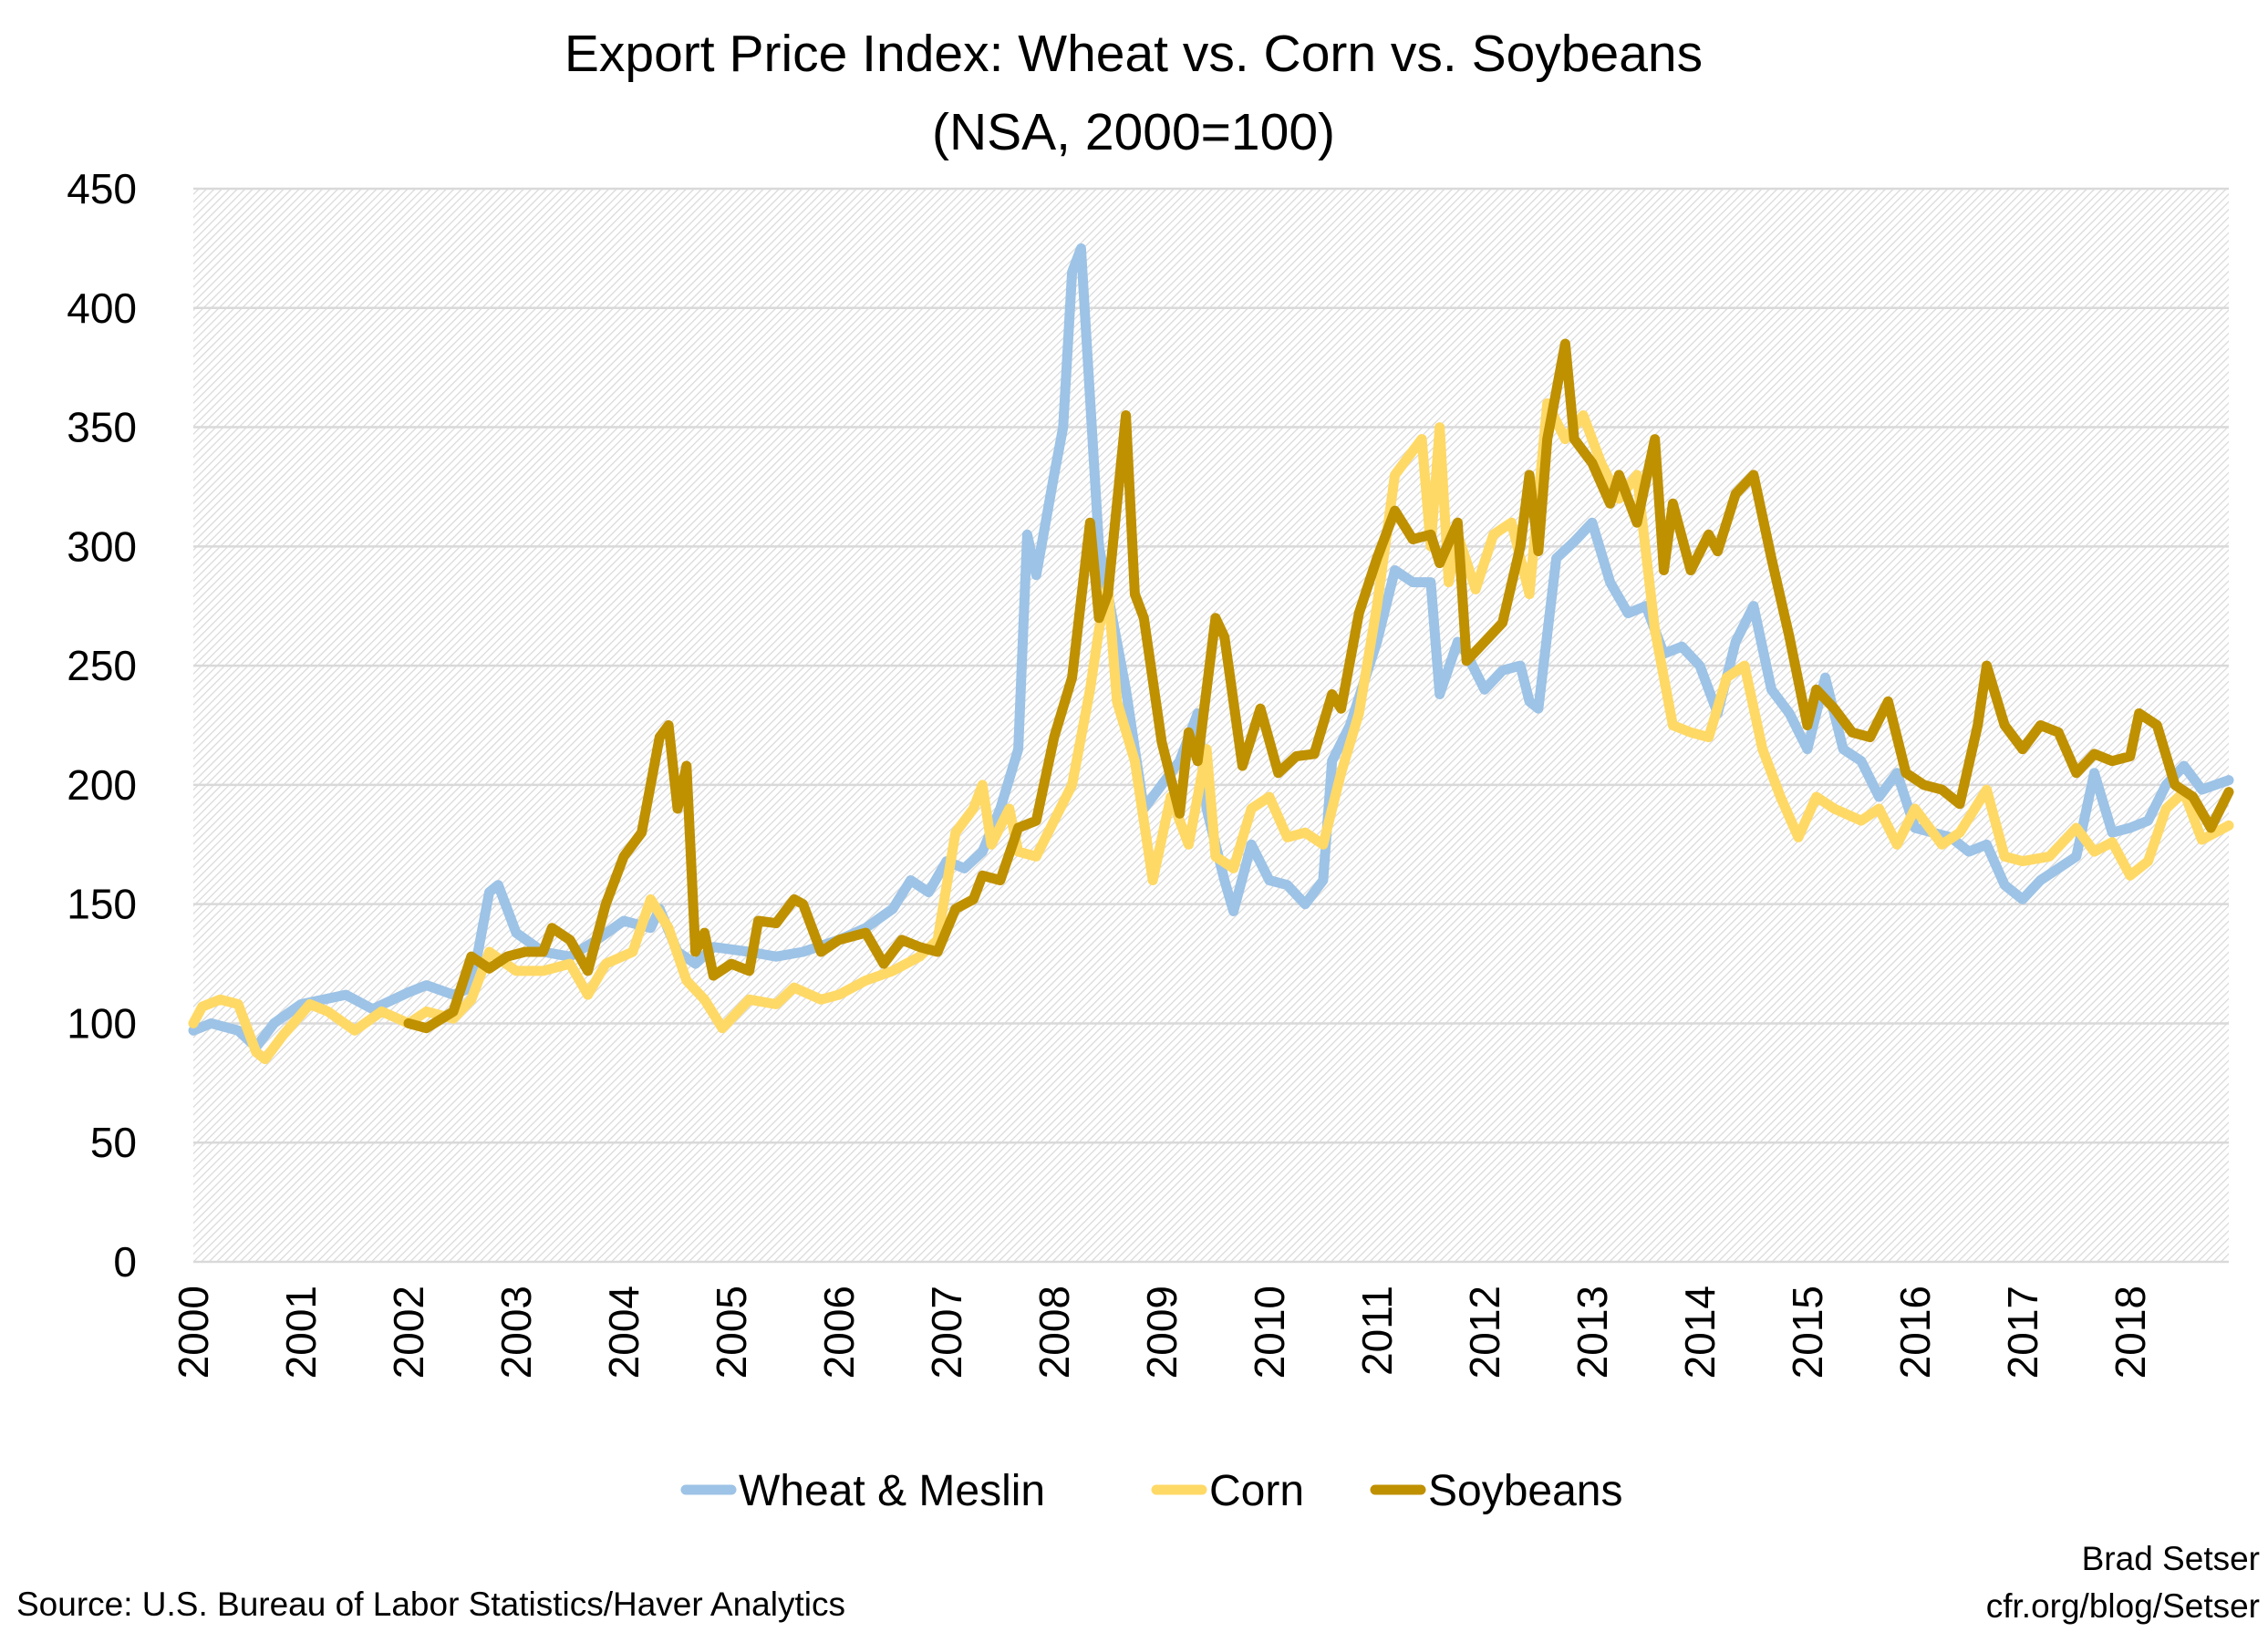 The height and width of the screenshot is (1632, 2268). I want to click on x-tick-label: 2007, so click(946, 1333).